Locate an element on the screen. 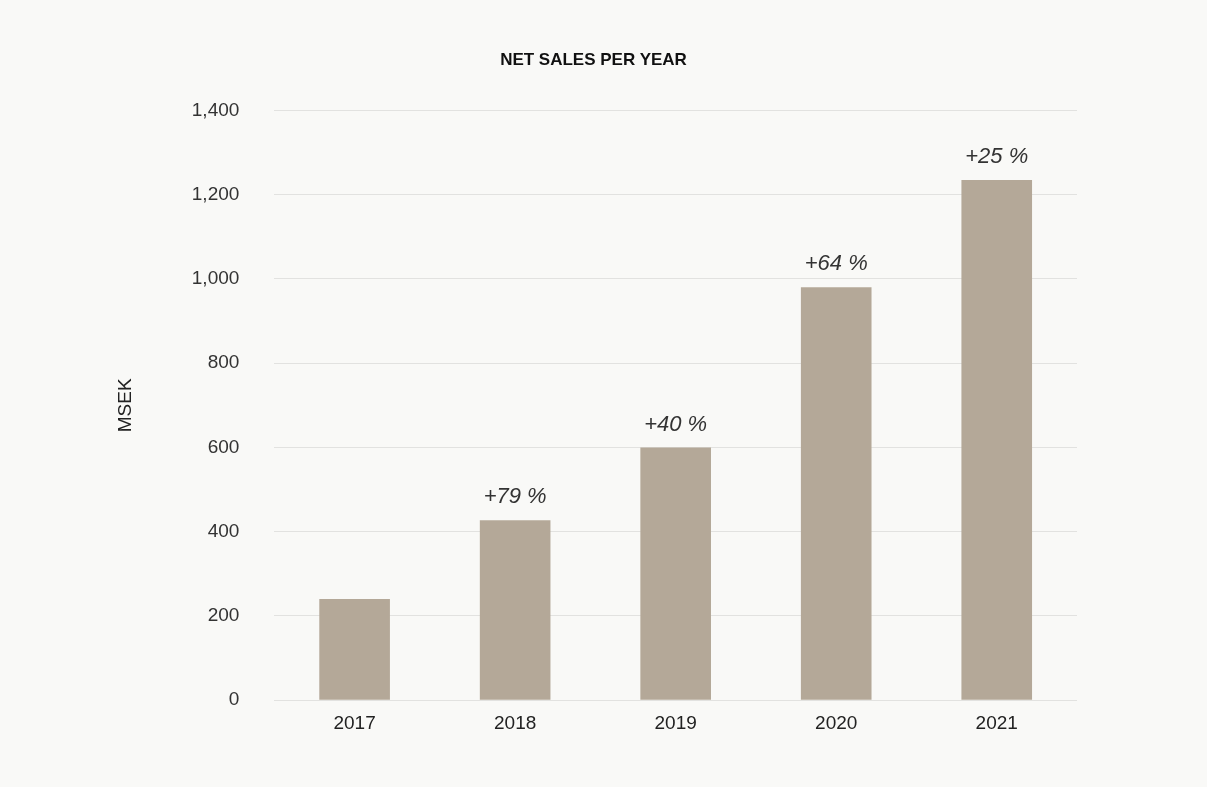  y-axis-title: MSEK is located at coordinates (124, 405).